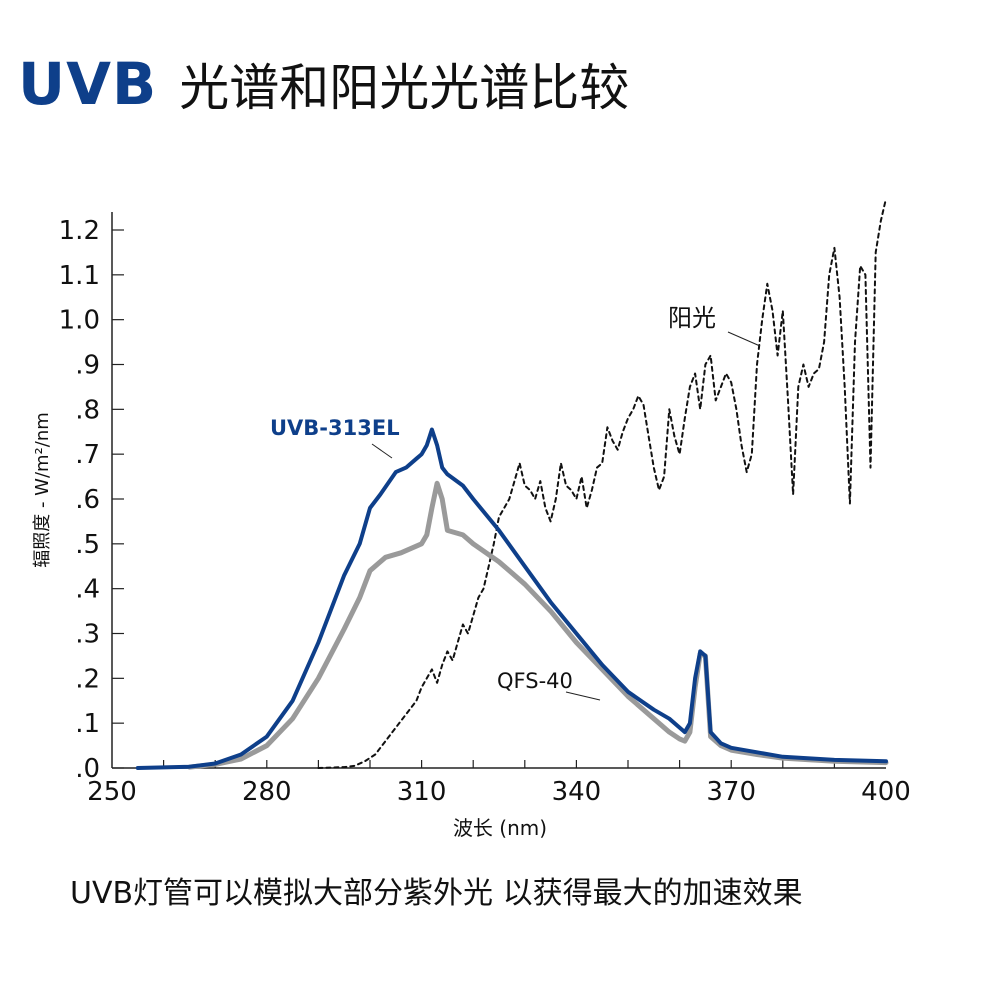 This screenshot has width=1000, height=1000. What do you see at coordinates (79, 321) in the screenshot?
I see `y-tick-label: 1.0` at bounding box center [79, 321].